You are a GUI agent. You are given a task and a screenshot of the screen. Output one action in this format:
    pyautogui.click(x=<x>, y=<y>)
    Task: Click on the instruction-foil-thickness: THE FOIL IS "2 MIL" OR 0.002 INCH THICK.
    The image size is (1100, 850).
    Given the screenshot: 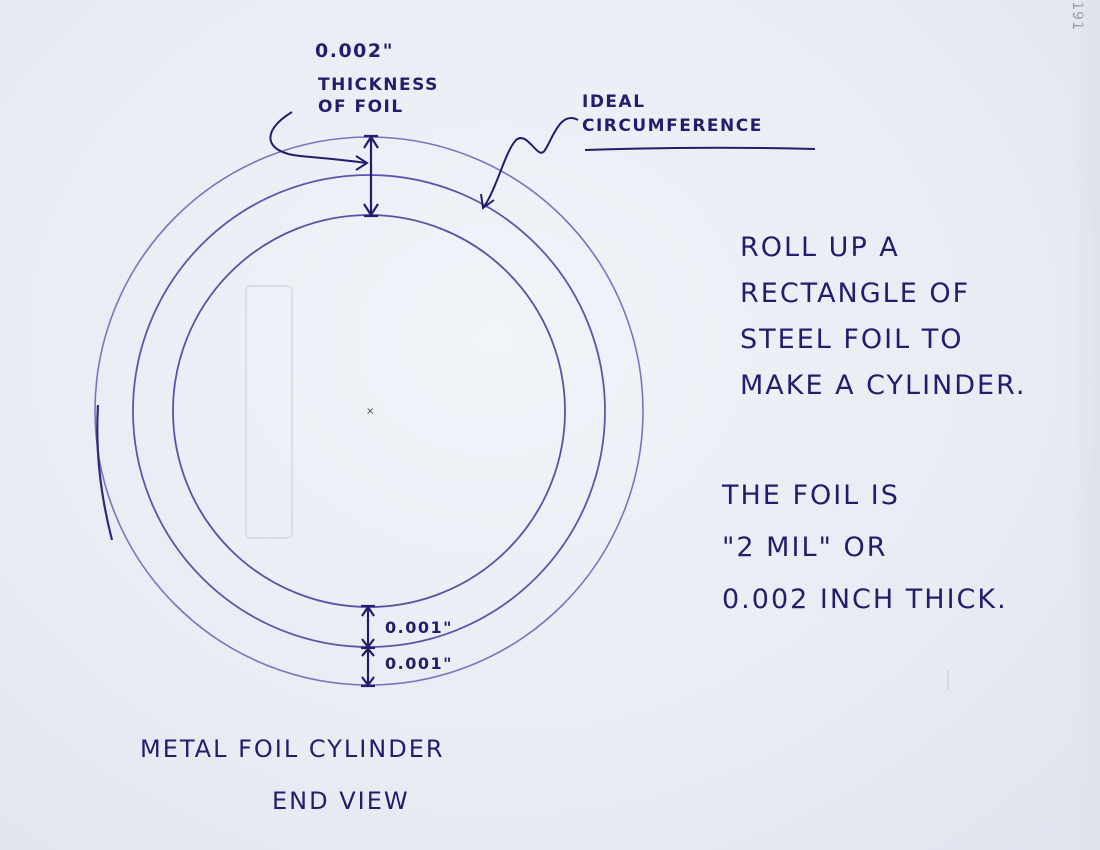 What is the action you would take?
    pyautogui.click(x=865, y=547)
    